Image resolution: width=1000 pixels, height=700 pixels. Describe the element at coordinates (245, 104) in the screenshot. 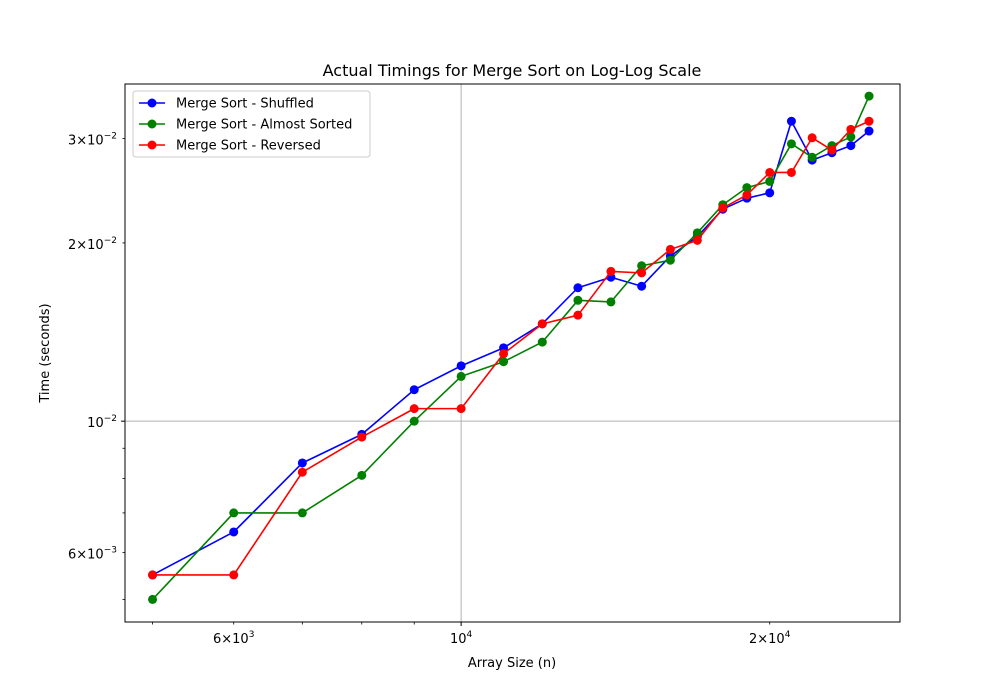

I see `legend-label: Merge Sort - Shuffled` at that location.